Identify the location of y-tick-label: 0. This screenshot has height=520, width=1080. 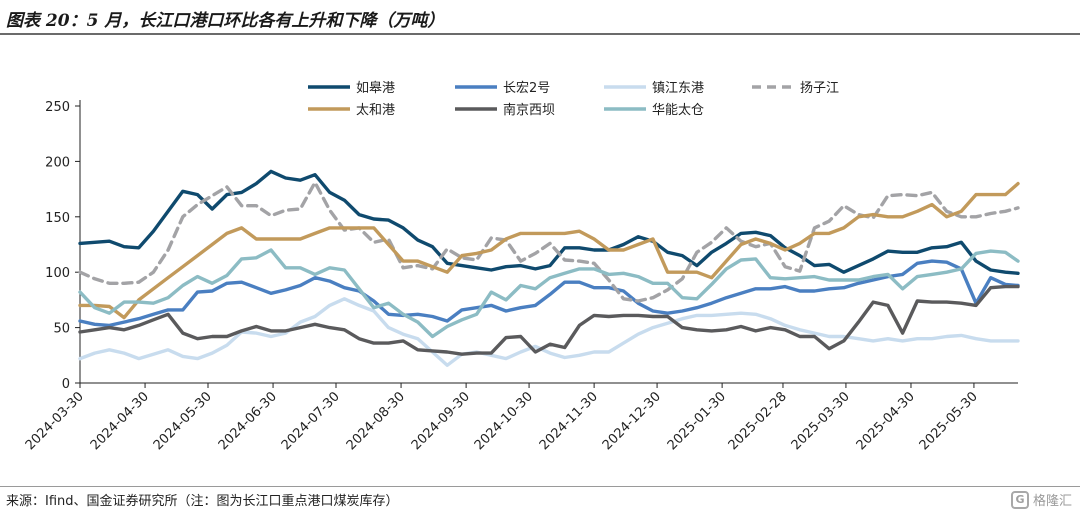
(66, 384).